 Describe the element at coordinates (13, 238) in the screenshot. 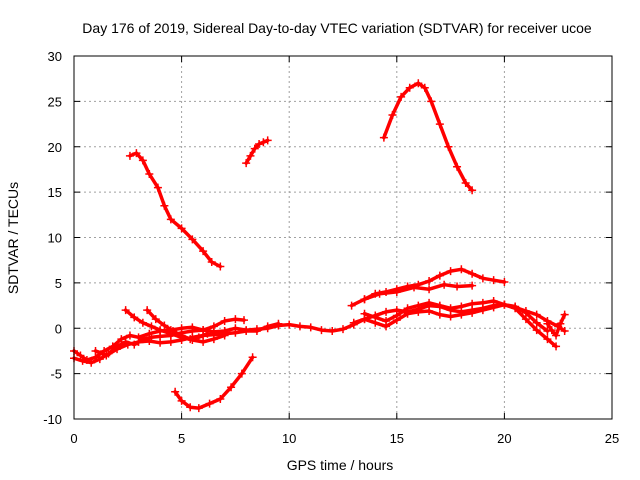

I see `y-axis-label: SDTVAR / TECUs` at that location.